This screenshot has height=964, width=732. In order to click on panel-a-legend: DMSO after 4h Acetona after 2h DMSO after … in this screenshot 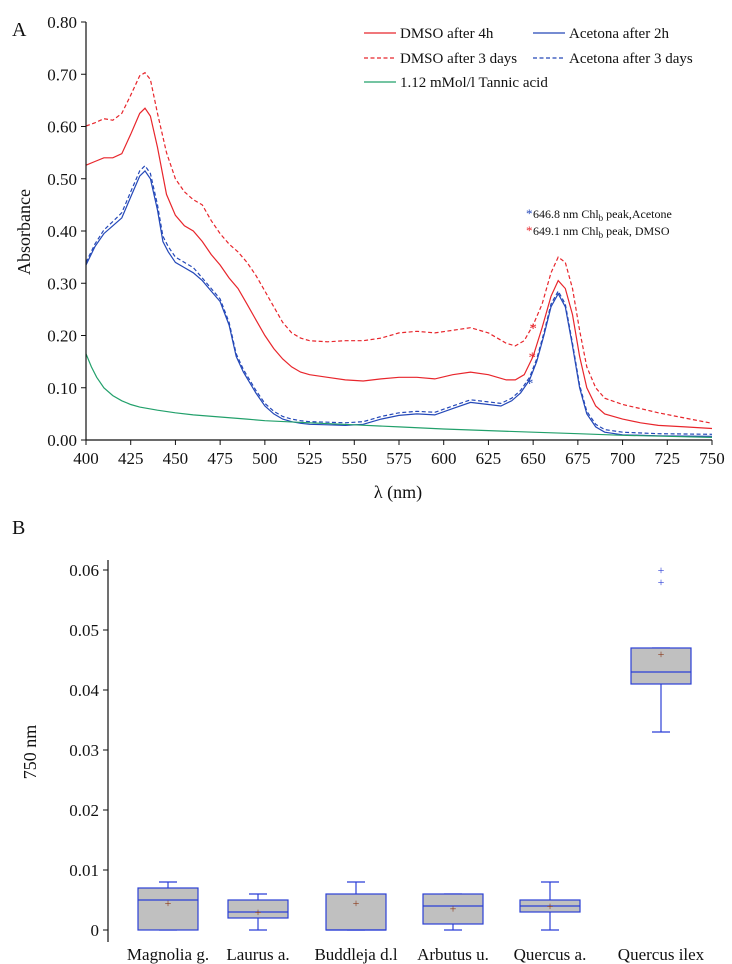, I will do `click(528, 58)`.